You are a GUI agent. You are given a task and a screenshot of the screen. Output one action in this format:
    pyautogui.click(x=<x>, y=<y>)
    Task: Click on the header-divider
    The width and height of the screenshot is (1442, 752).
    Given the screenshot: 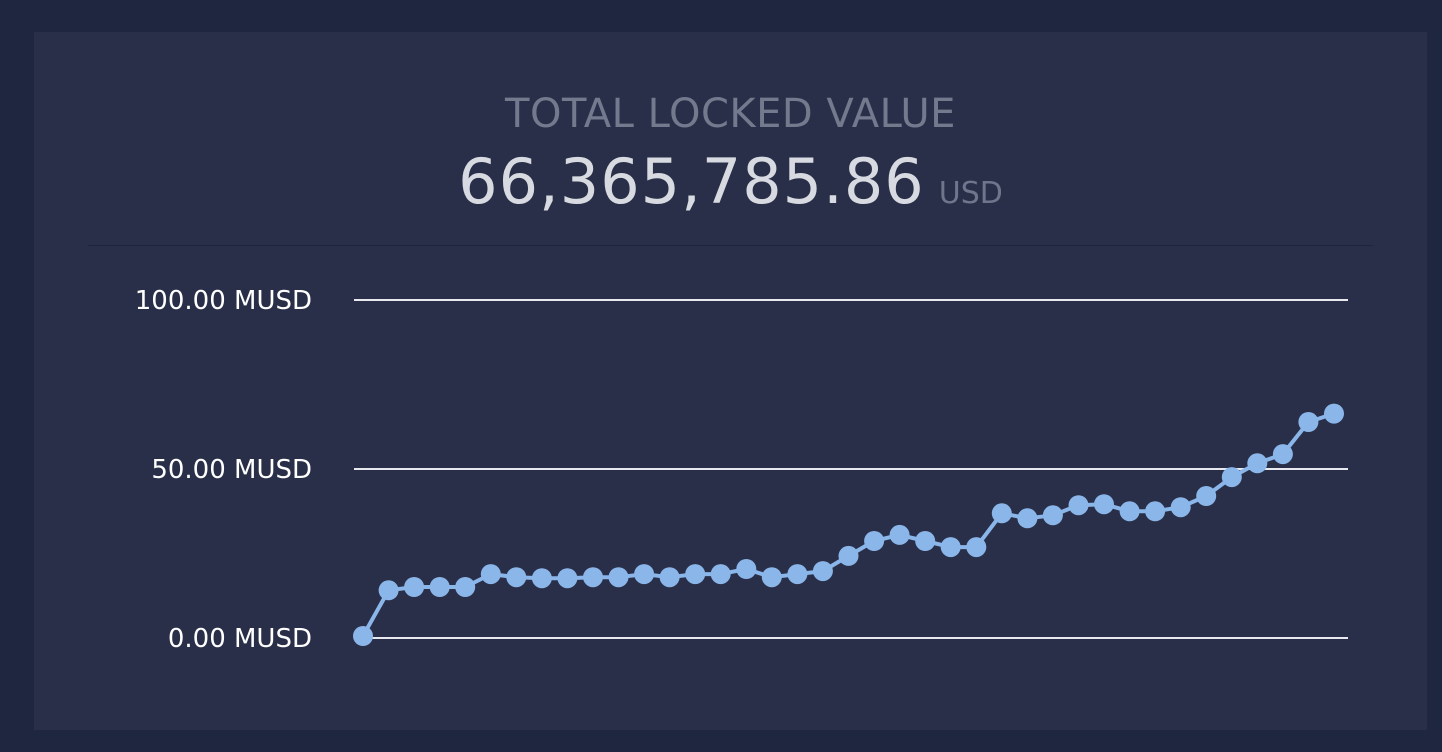 What is the action you would take?
    pyautogui.click(x=730, y=245)
    